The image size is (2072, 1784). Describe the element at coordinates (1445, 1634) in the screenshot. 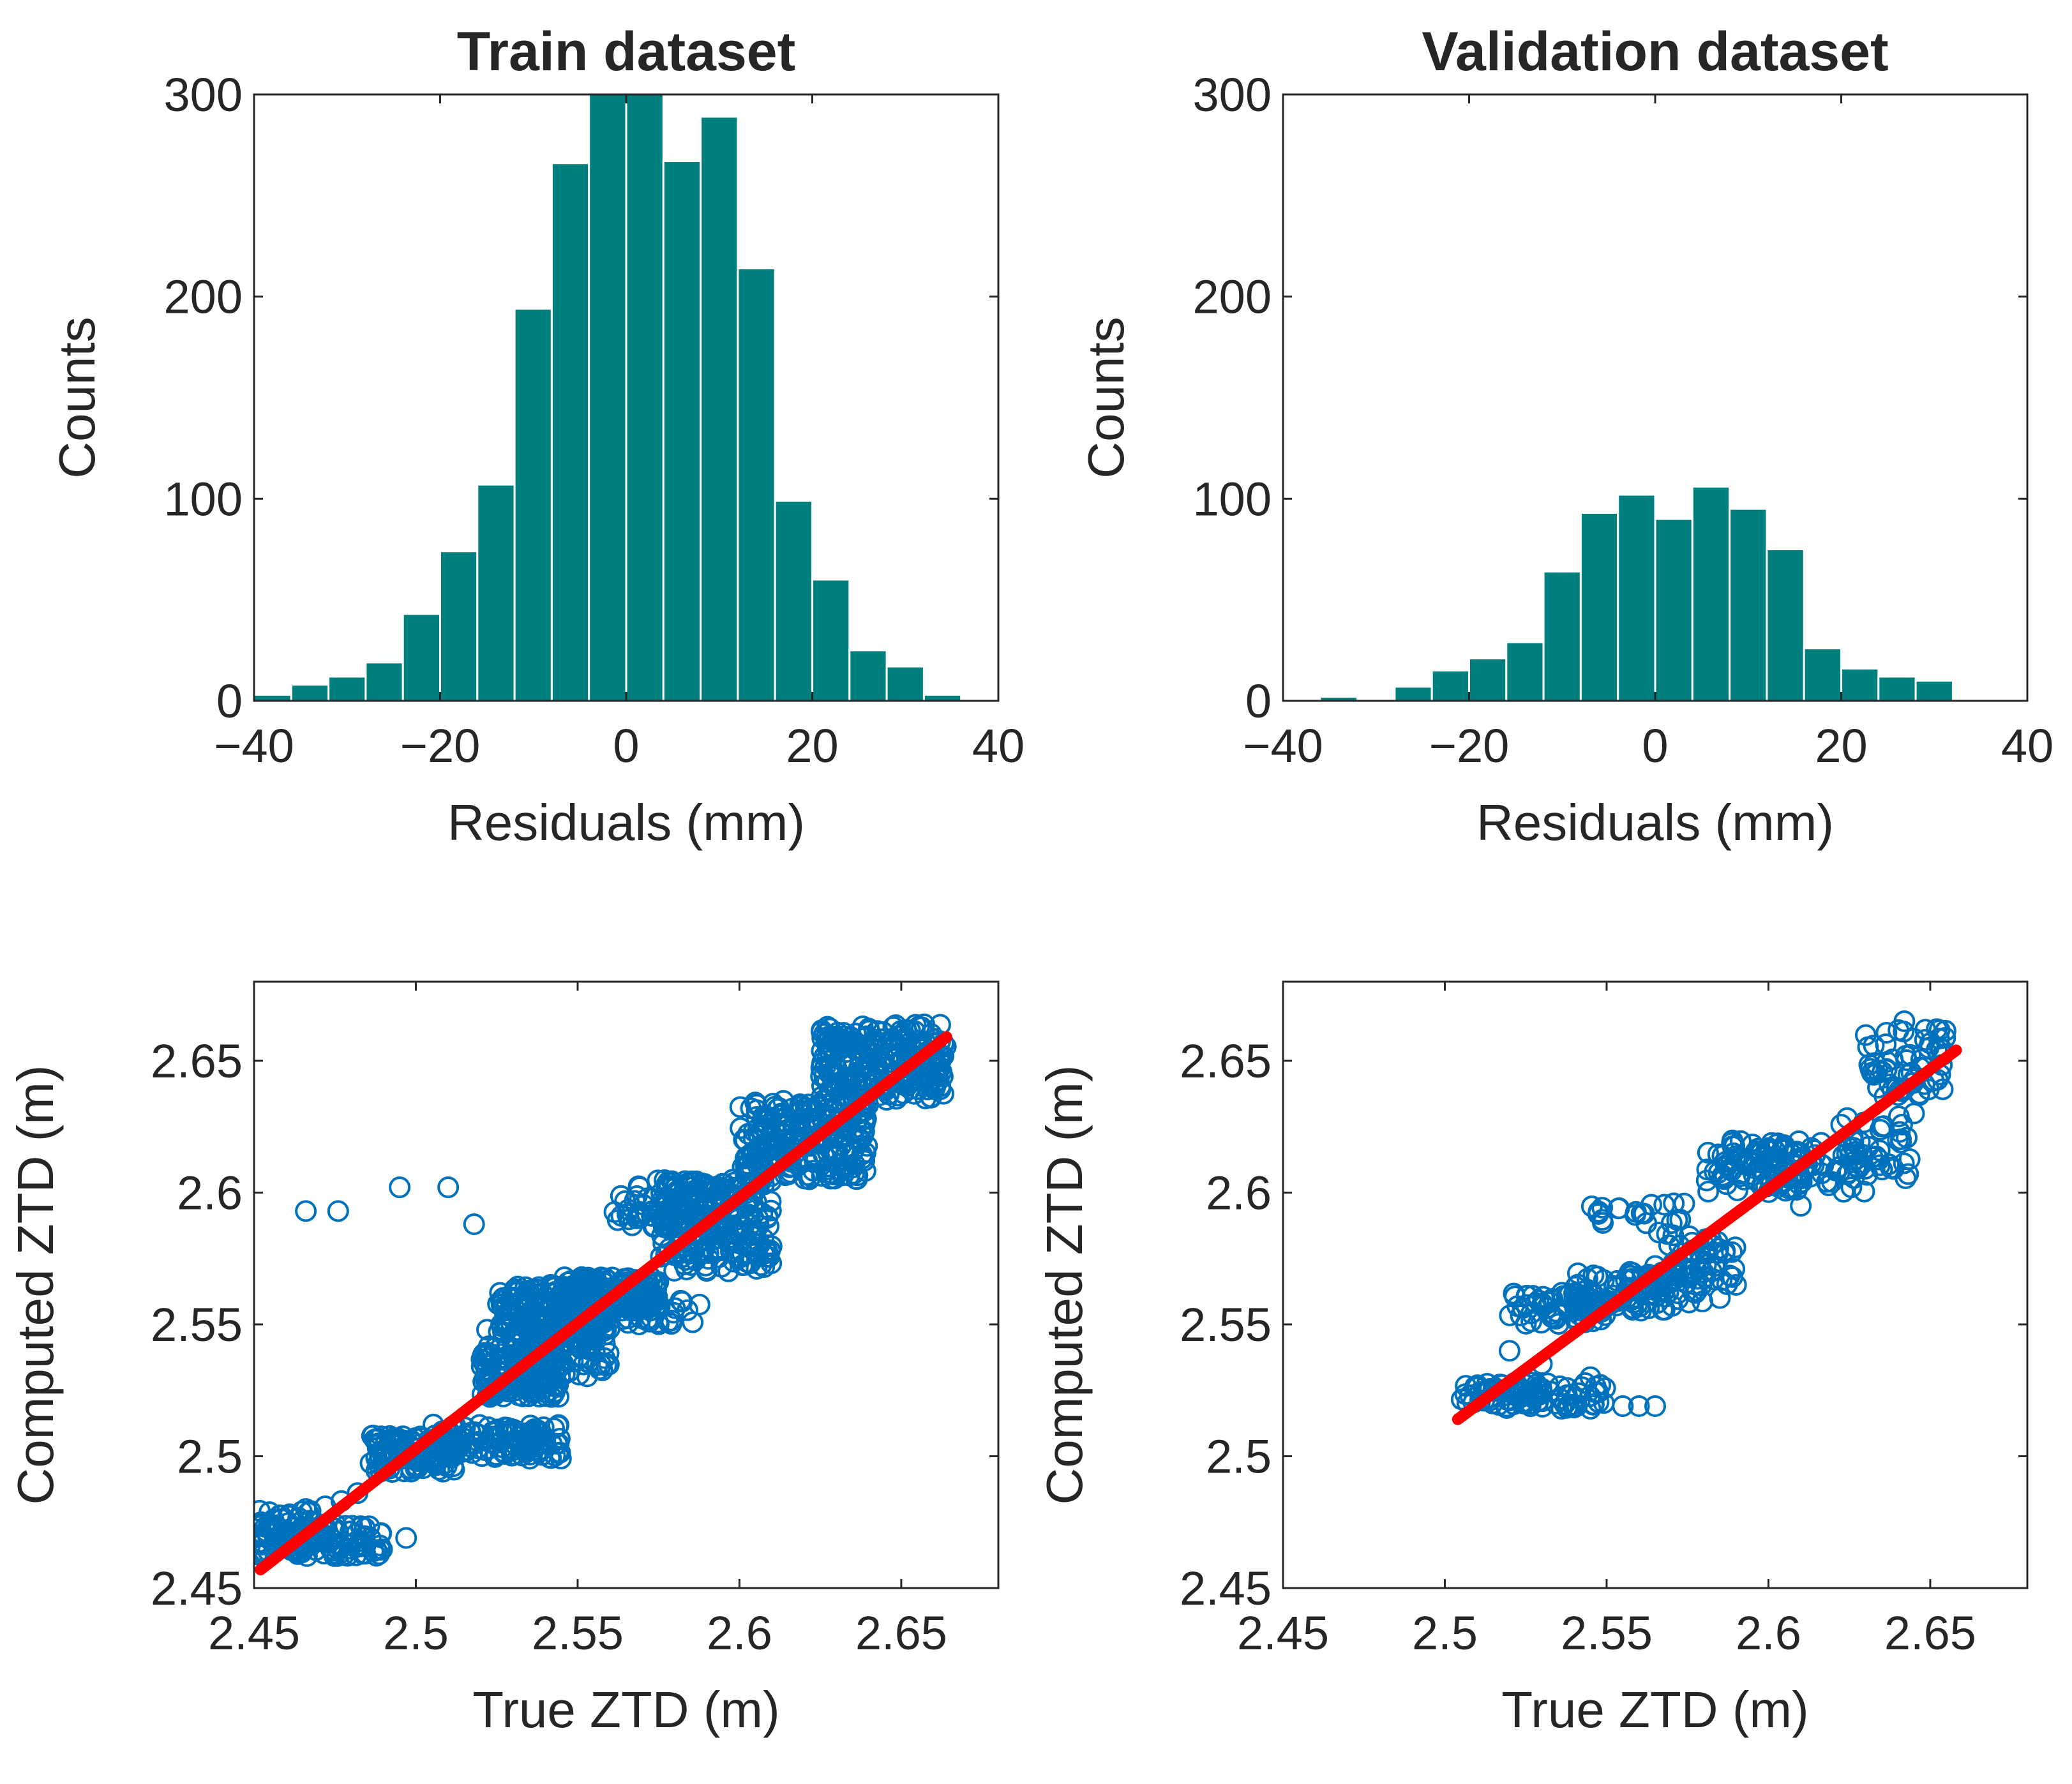

I see `x-tick-label: 2.5` at that location.